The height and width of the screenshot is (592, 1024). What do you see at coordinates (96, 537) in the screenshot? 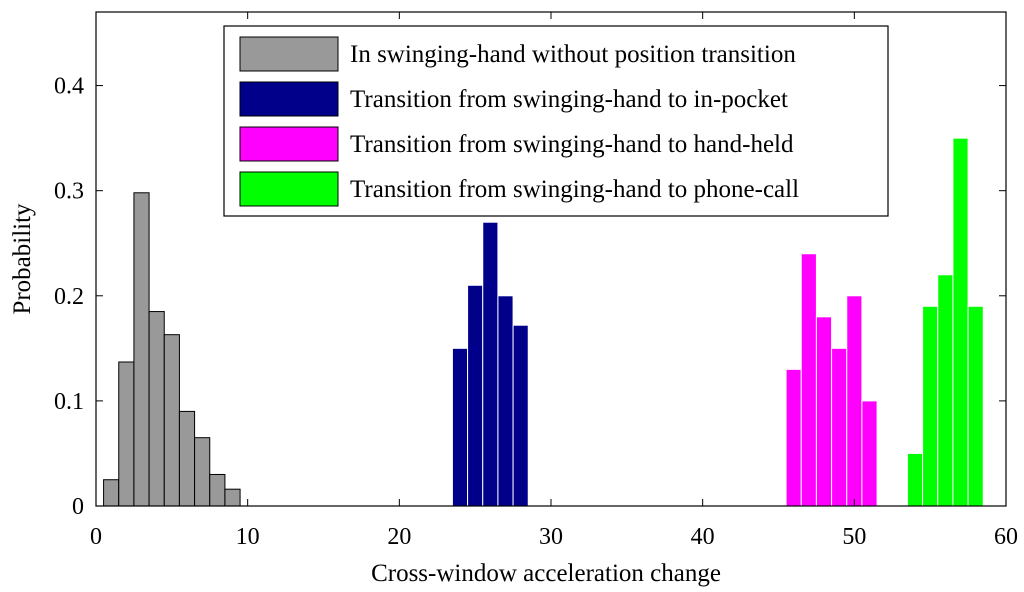
I see `x-tick-label-0: 0` at bounding box center [96, 537].